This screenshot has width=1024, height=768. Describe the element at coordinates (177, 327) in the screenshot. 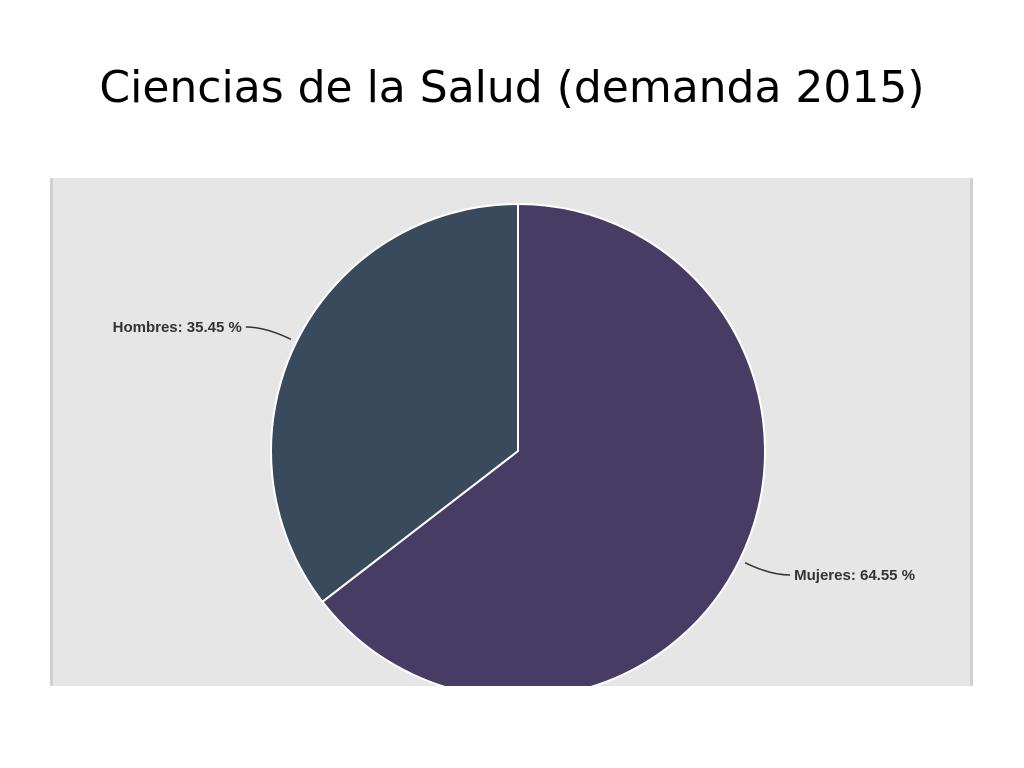

I see `slice-label-hombres: Hombres: 35.45 %` at that location.